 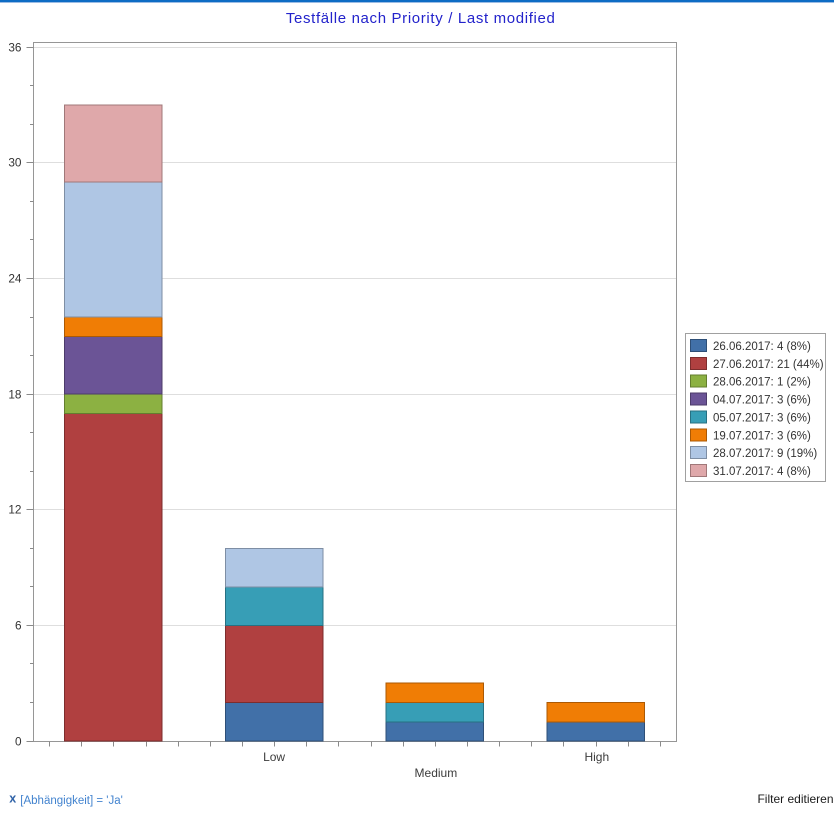 I want to click on svg-text: 30, so click(x=15, y=163).